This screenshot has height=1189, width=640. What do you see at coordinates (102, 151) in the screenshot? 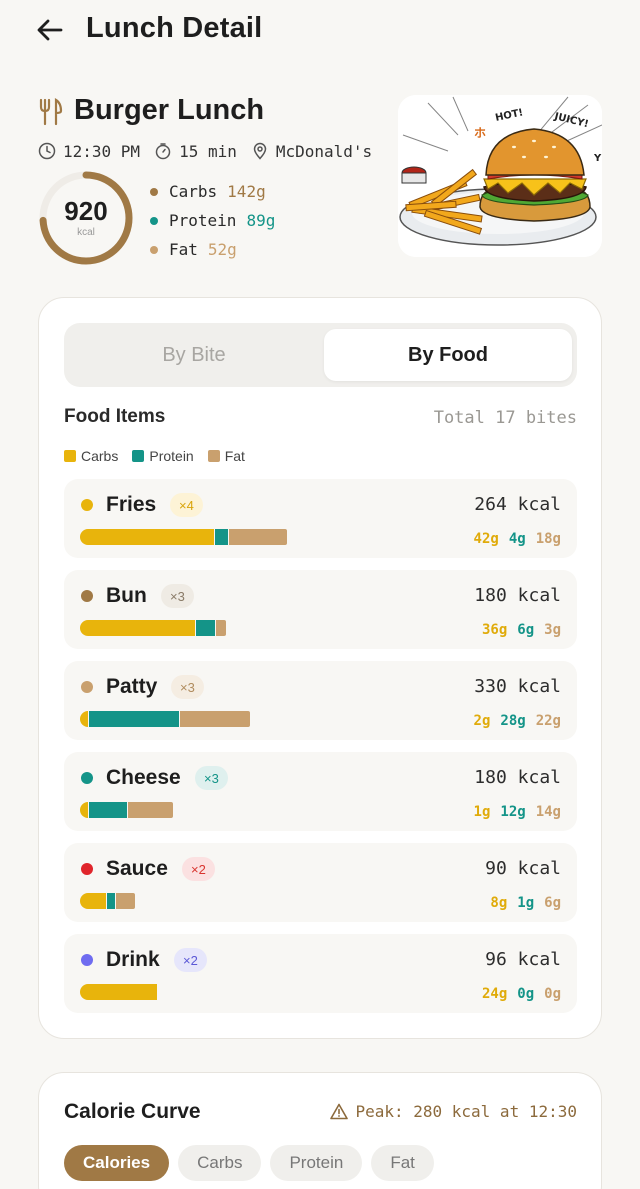
I see `meal-time-text: 12:30 PM` at bounding box center [102, 151].